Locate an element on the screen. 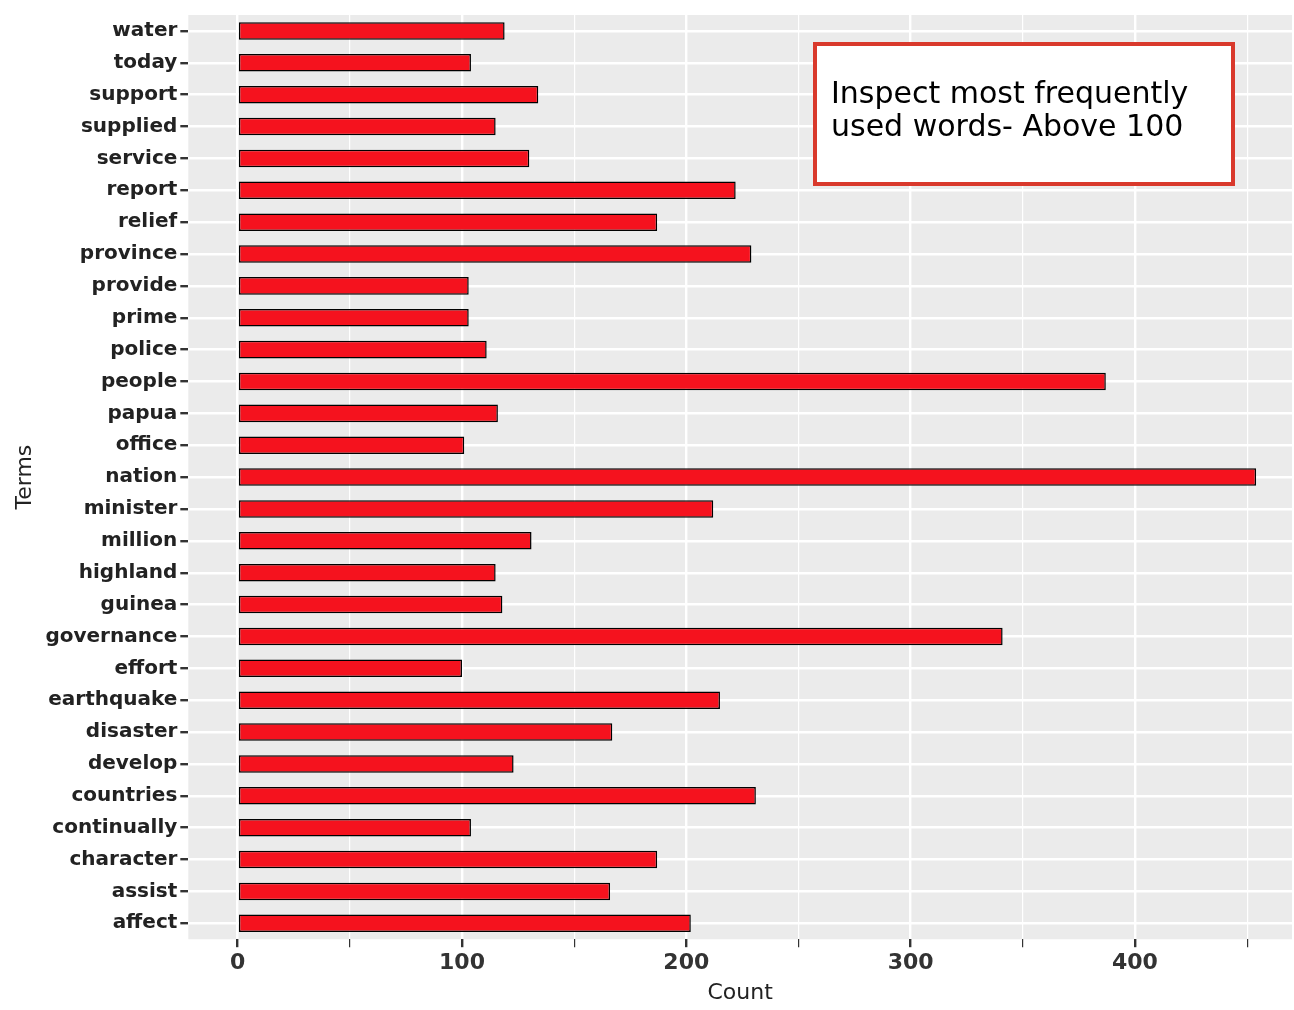  y-tick-label: province is located at coordinates (128, 252).